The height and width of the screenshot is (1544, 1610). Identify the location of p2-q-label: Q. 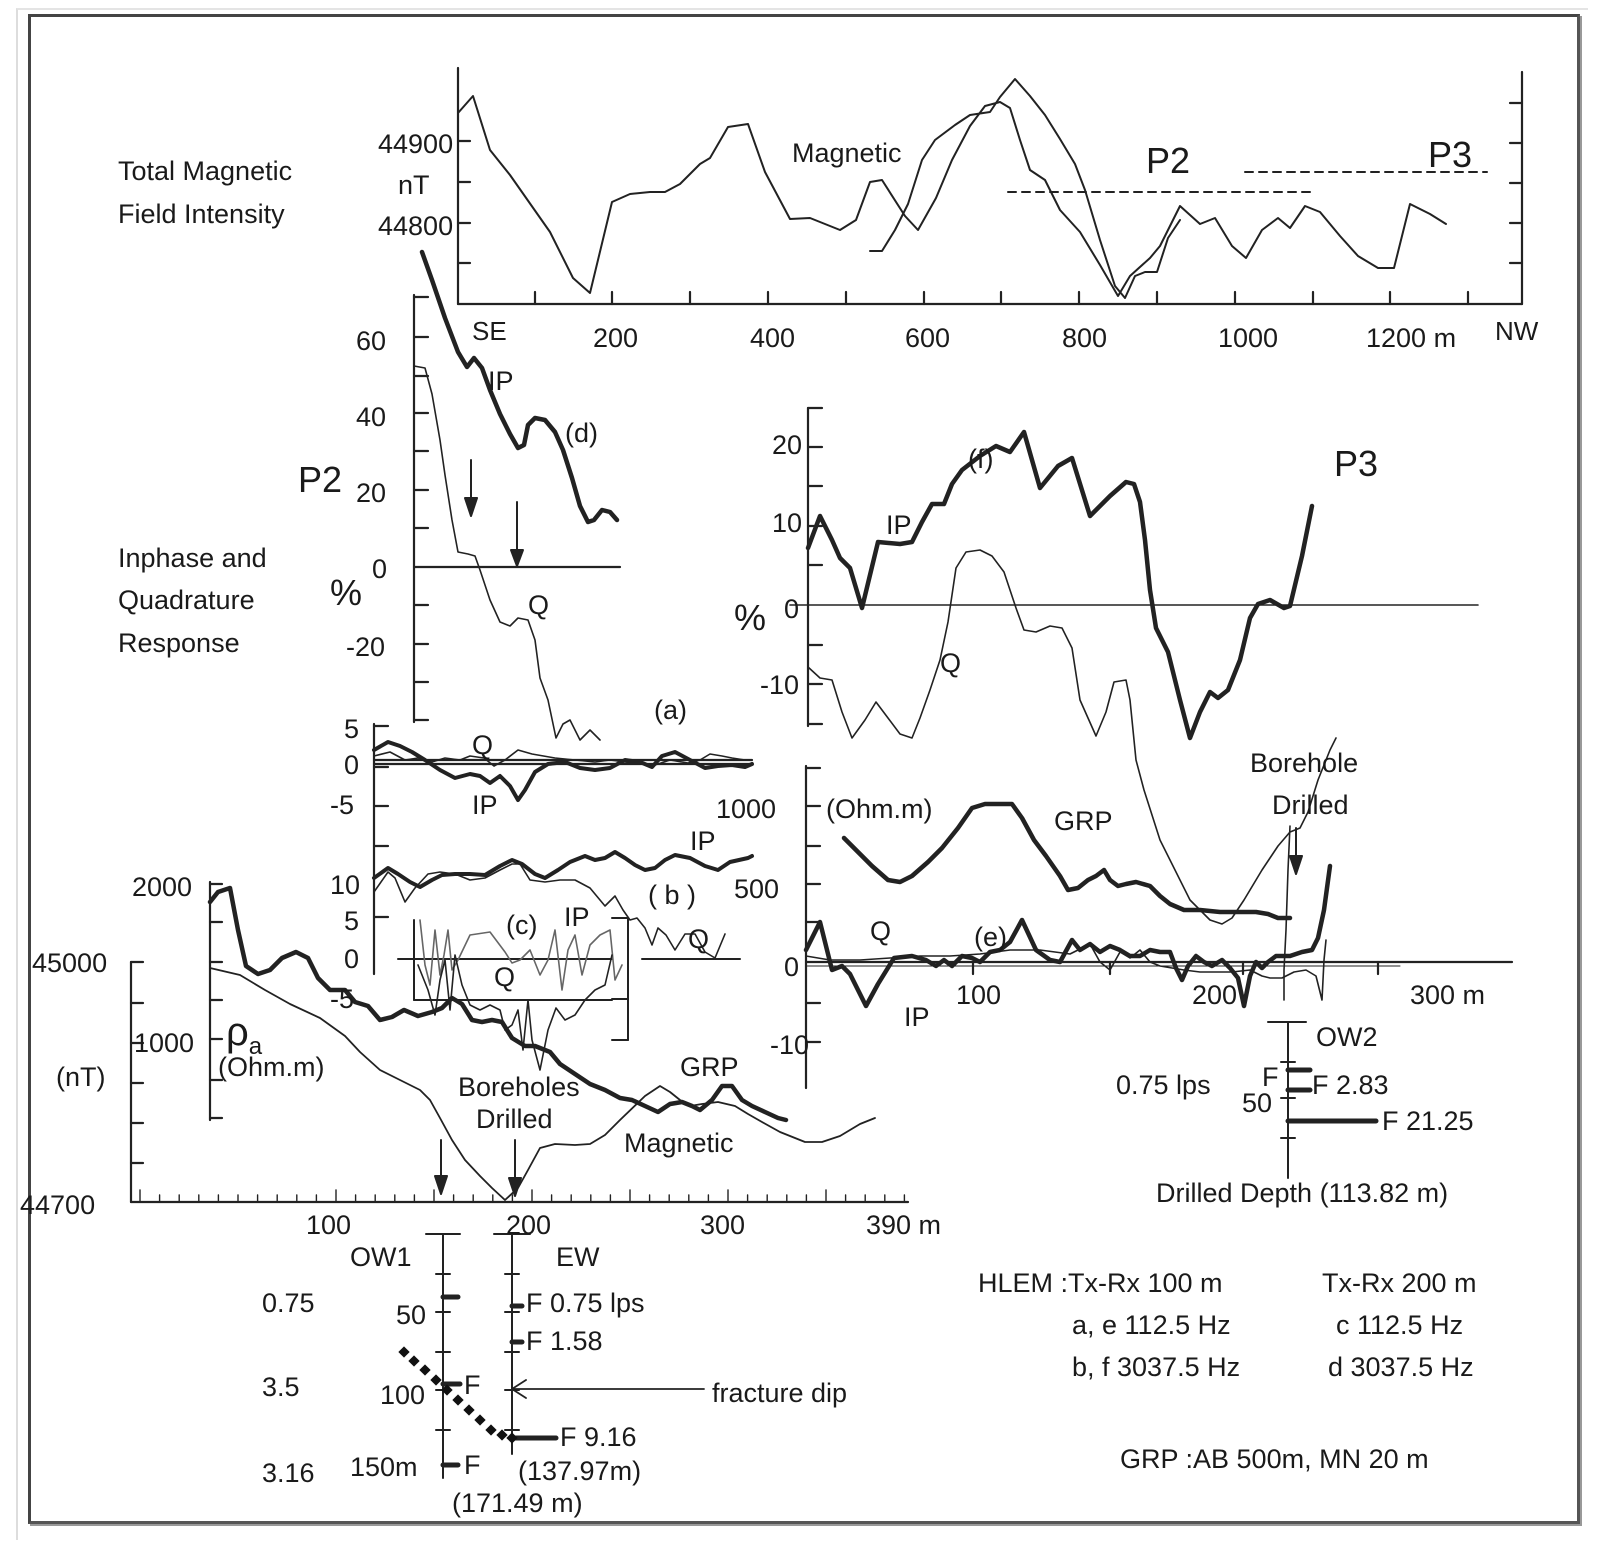
(539, 605).